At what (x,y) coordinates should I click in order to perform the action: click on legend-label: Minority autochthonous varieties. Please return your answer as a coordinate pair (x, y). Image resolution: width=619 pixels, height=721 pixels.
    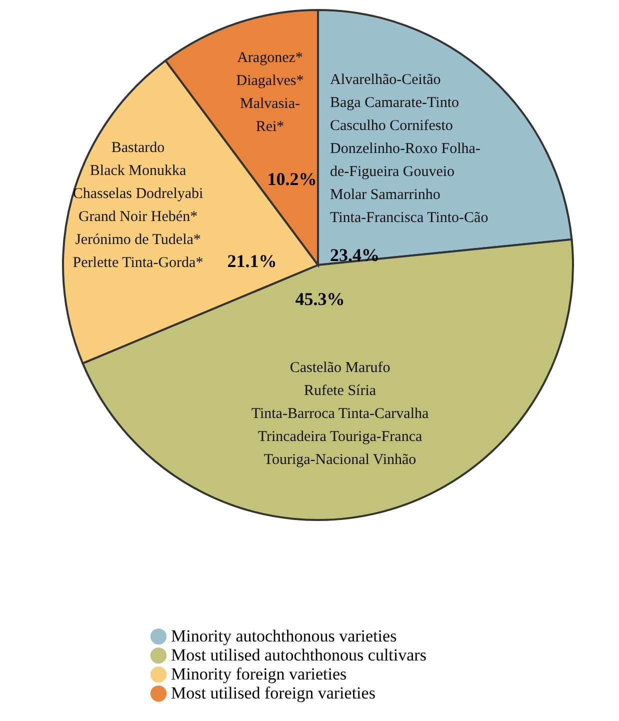
    Looking at the image, I should click on (284, 636).